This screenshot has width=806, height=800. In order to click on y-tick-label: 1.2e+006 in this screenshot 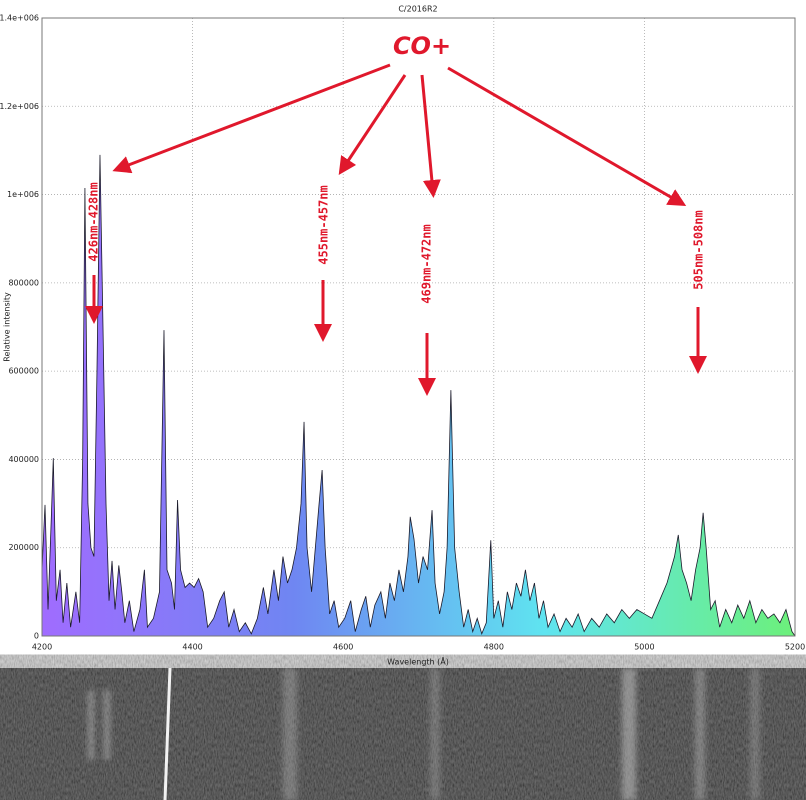, I will do `click(19, 106)`.